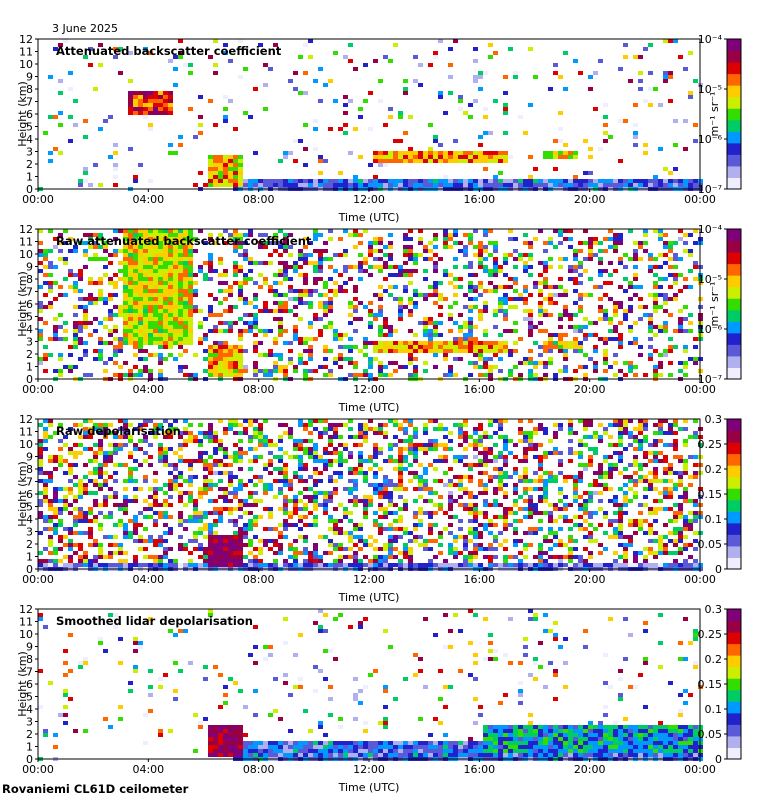  Describe the element at coordinates (718, 569) in the screenshot. I see `colorbar-tick-label: 0` at that location.